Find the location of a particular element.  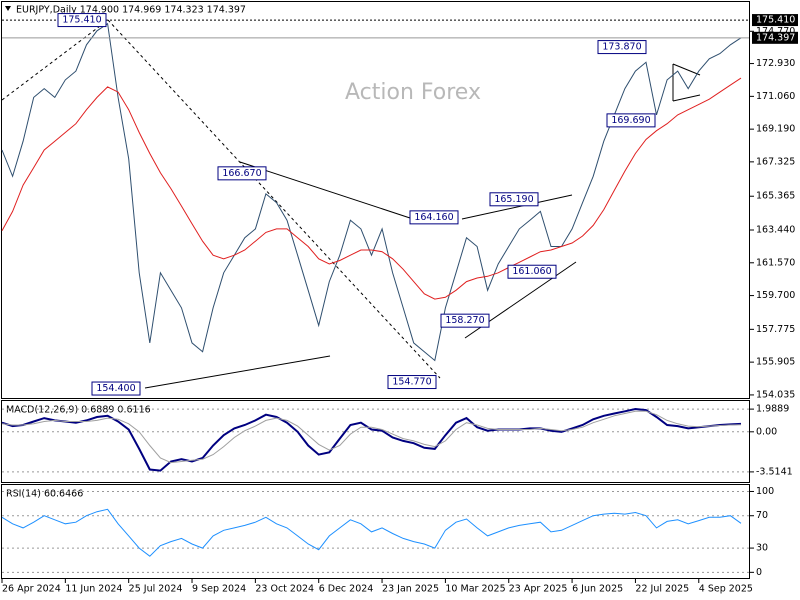

x-tick-label: 26 Apr 2024 is located at coordinates (31, 589).